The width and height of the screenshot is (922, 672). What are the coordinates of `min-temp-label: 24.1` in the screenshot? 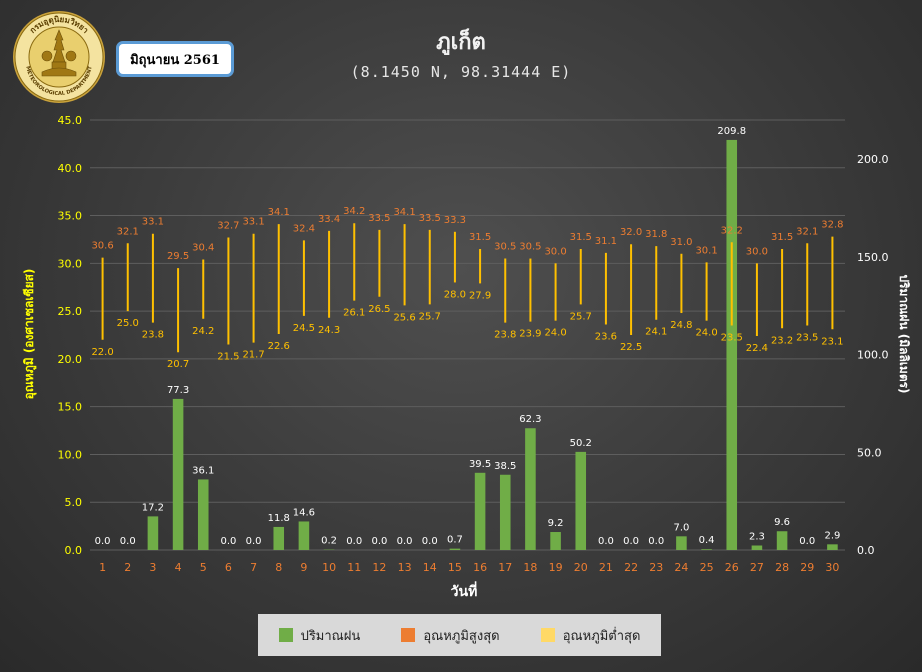 It's located at (656, 332).